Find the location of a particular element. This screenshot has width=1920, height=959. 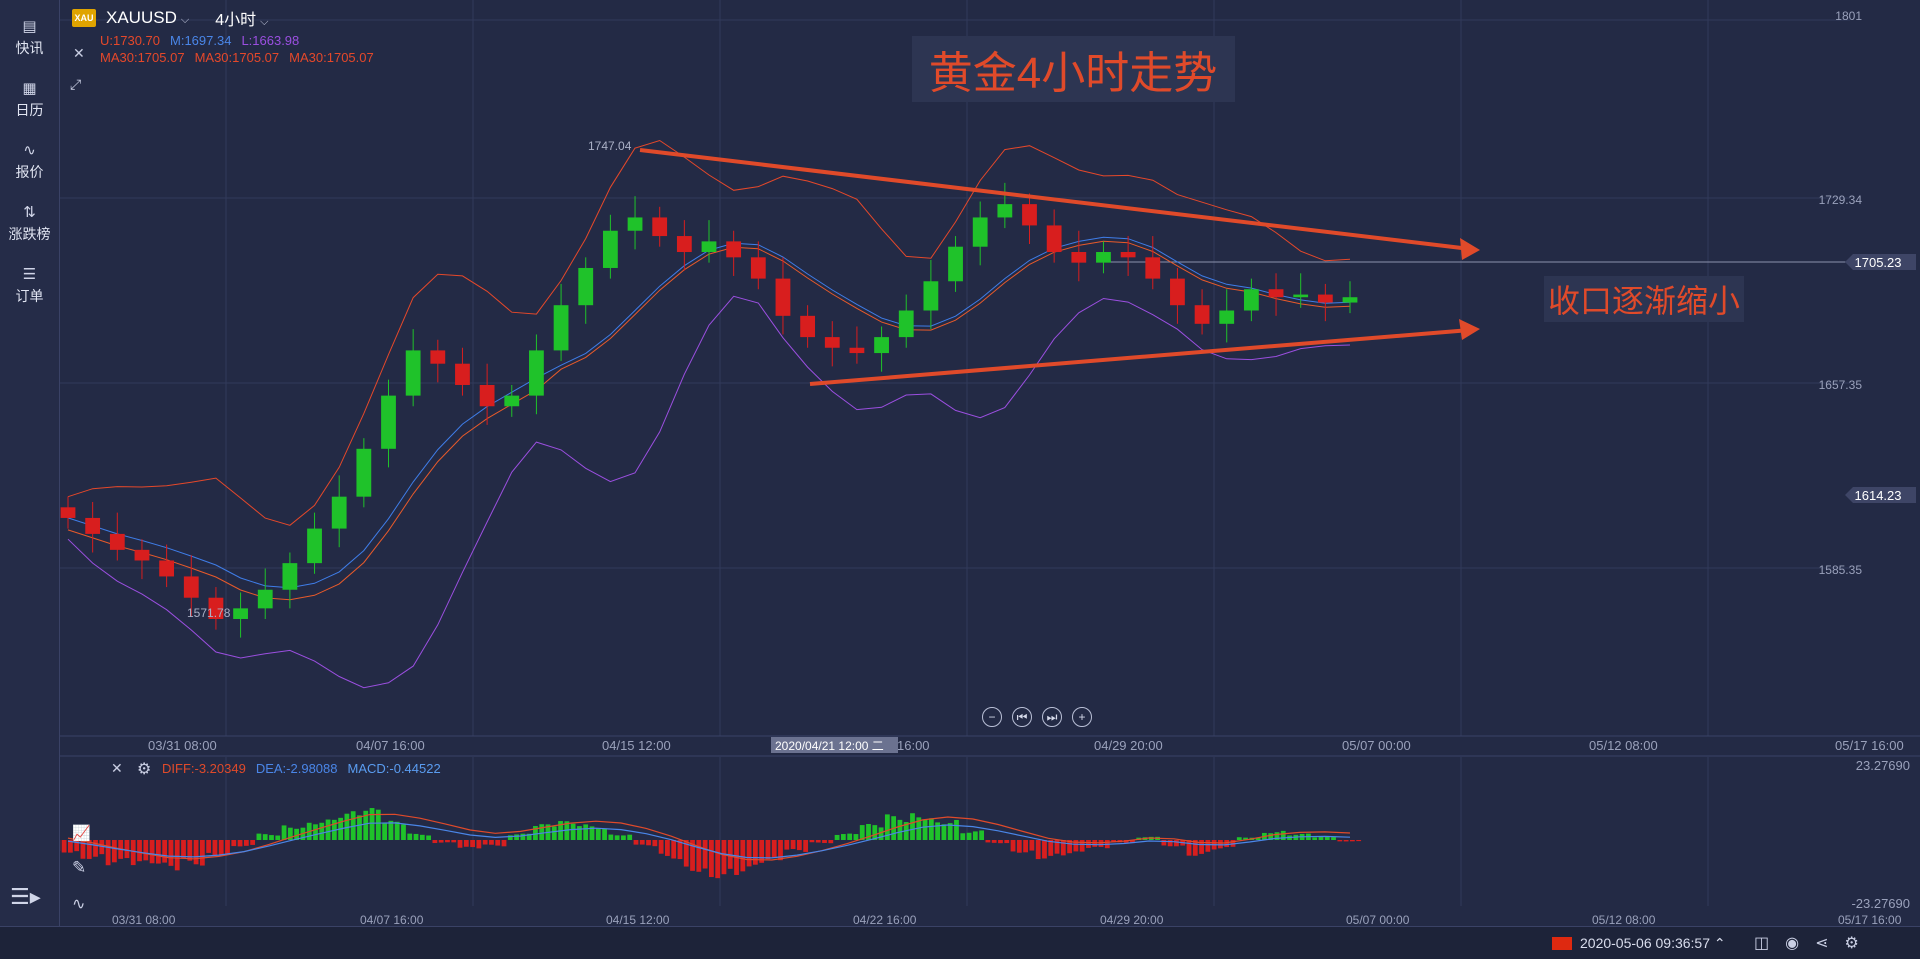

close-macd-icon: ✕ is located at coordinates (117, 768).